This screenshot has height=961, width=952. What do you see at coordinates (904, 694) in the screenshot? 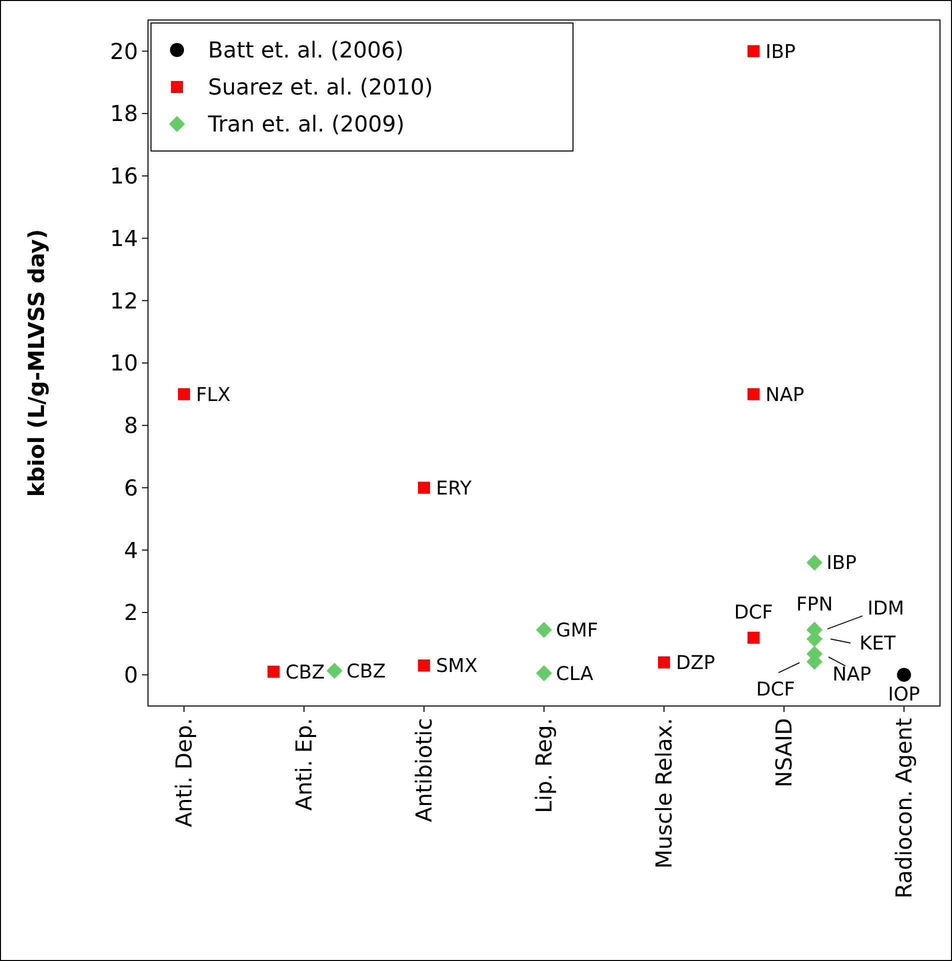
I see `annotation: IOP` at bounding box center [904, 694].